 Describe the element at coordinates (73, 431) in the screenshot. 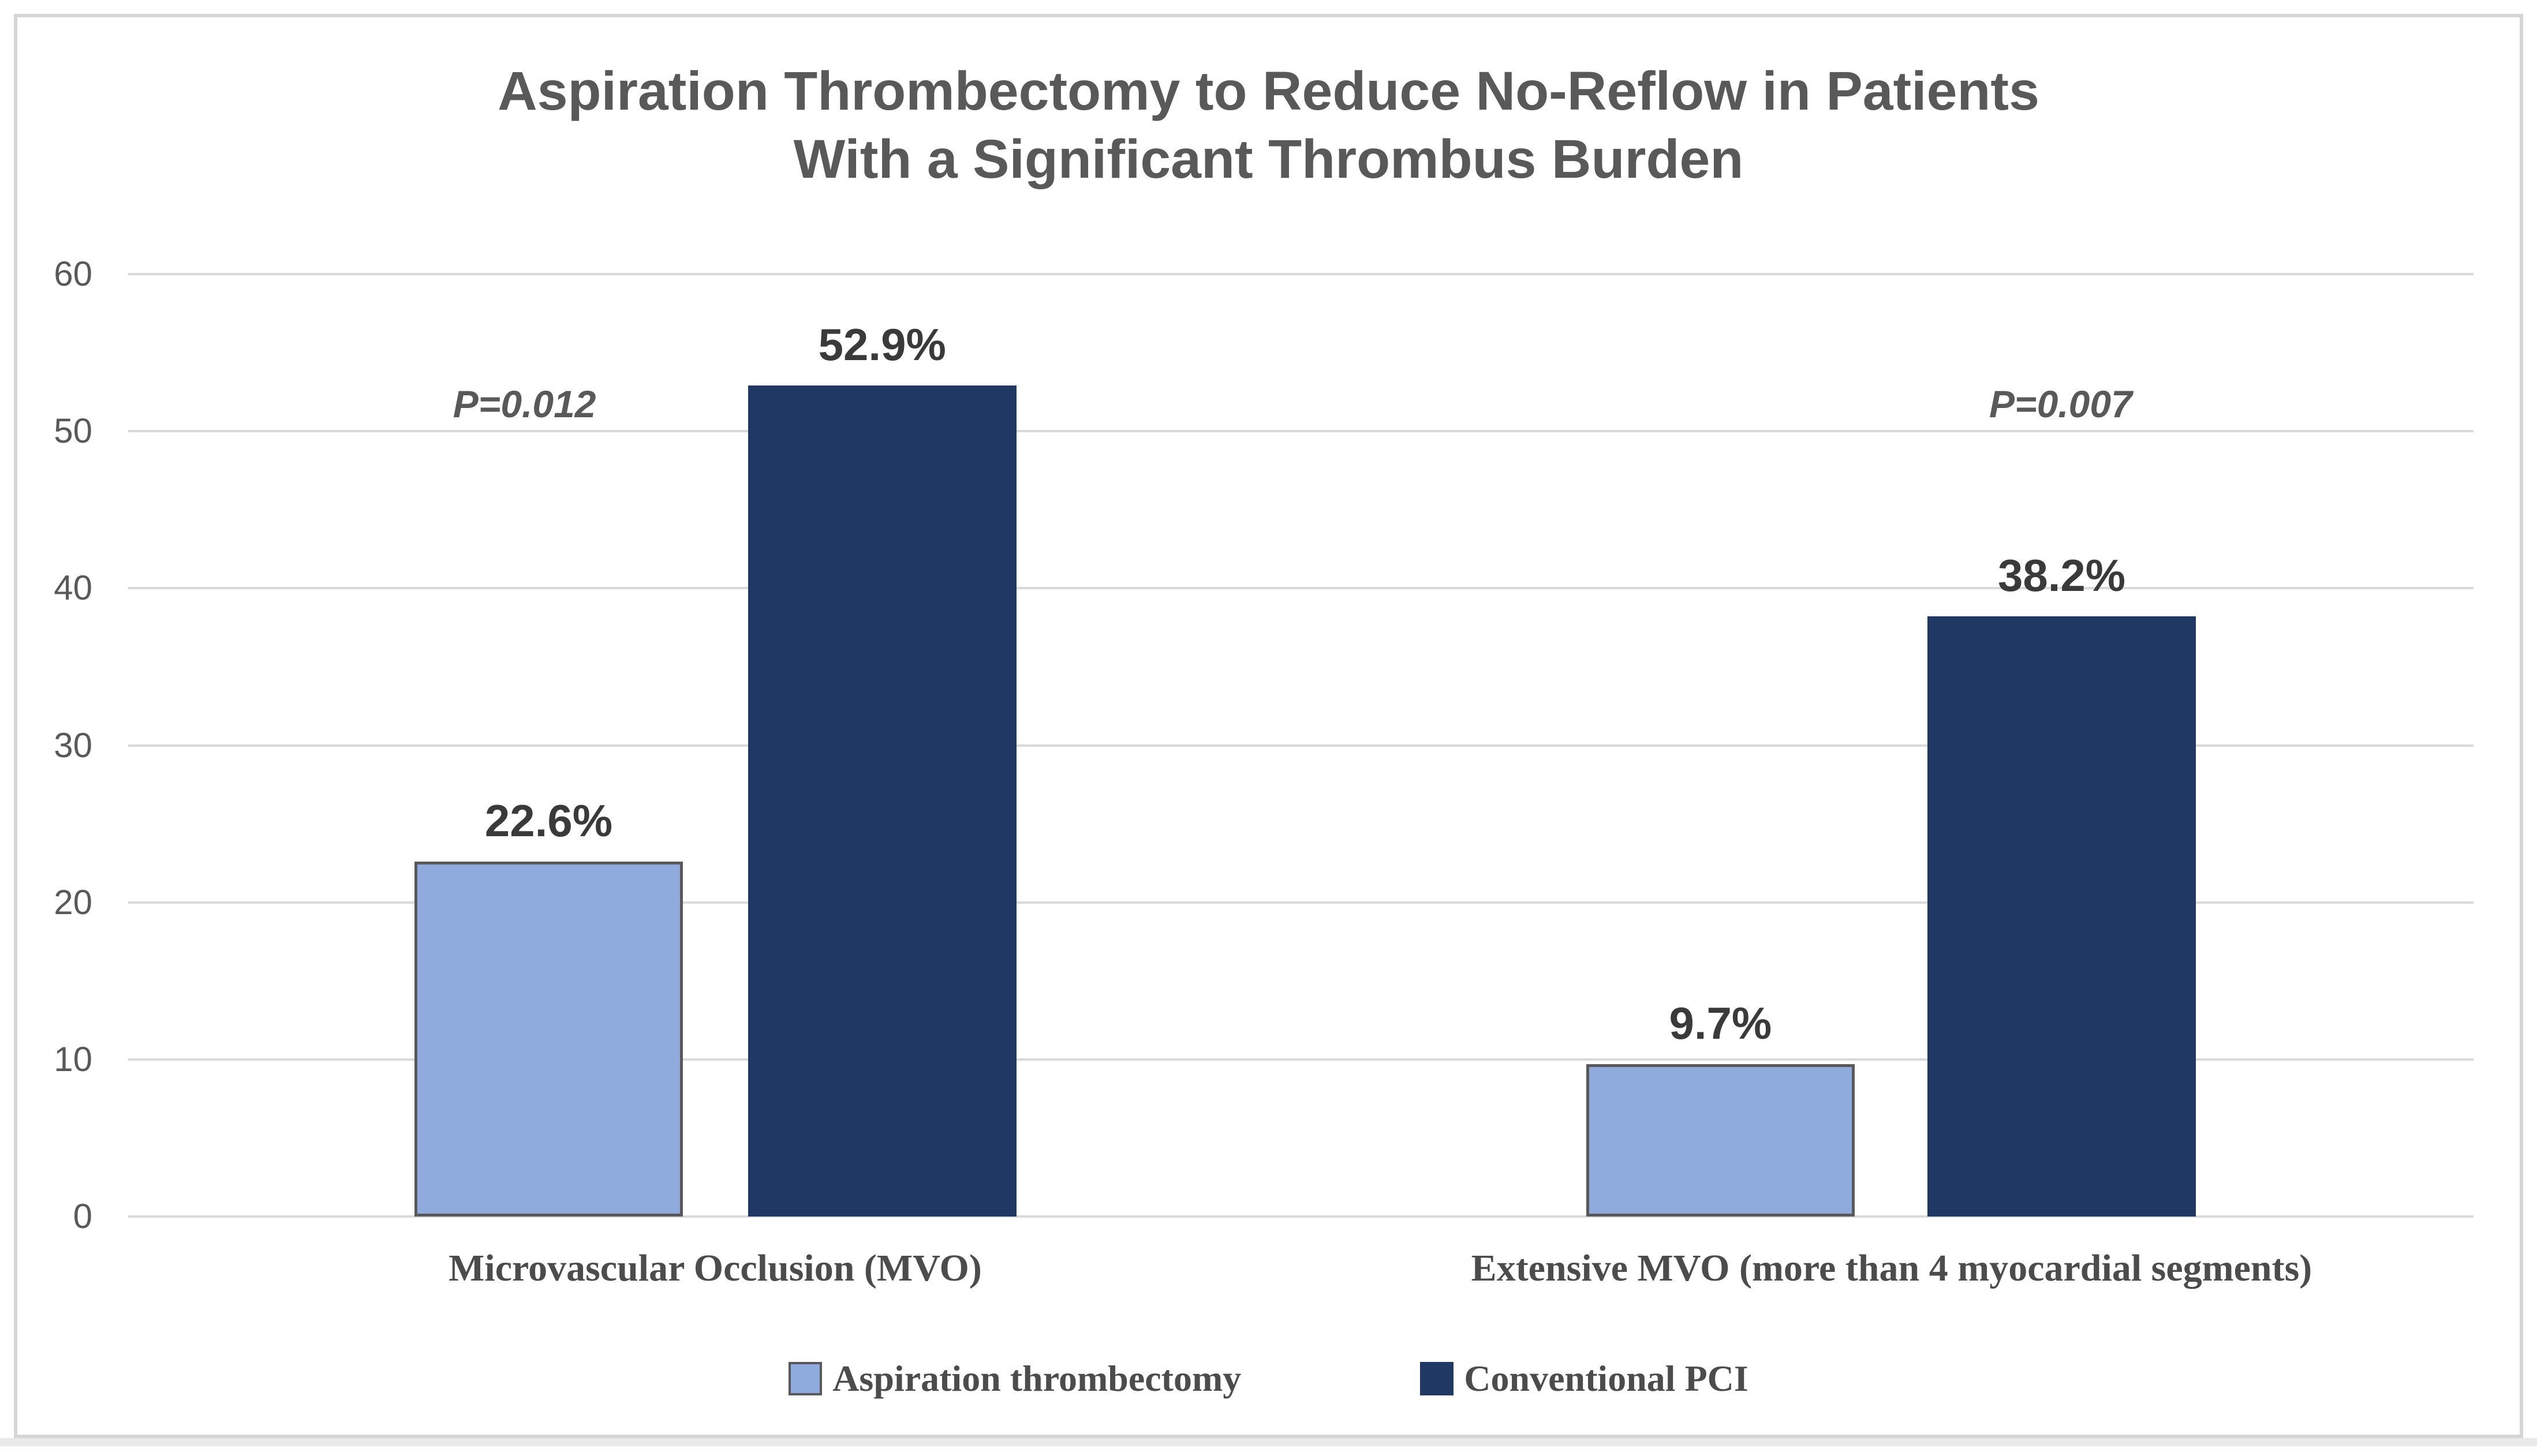

I see `y-tick-label-50: 50` at that location.